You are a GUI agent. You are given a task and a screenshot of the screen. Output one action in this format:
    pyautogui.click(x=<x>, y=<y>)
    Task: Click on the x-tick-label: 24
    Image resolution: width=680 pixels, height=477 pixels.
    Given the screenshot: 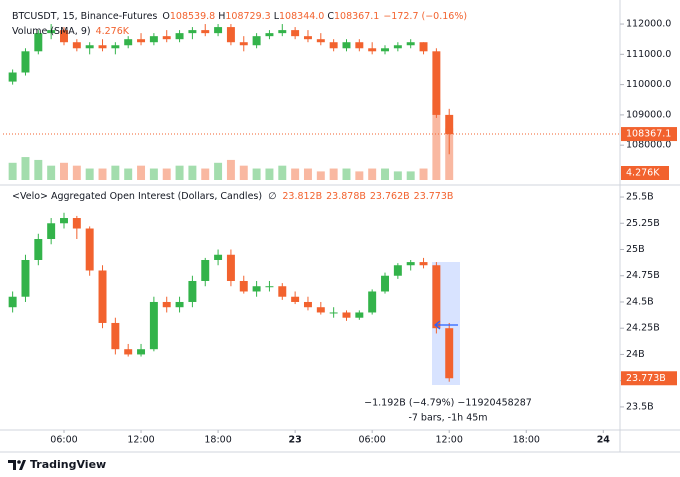 What is the action you would take?
    pyautogui.click(x=604, y=440)
    